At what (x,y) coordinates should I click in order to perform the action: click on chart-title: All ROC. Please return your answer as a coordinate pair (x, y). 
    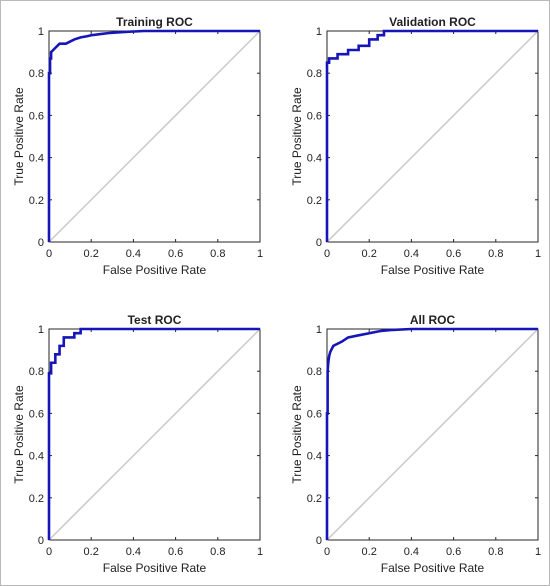
    Looking at the image, I should click on (433, 320).